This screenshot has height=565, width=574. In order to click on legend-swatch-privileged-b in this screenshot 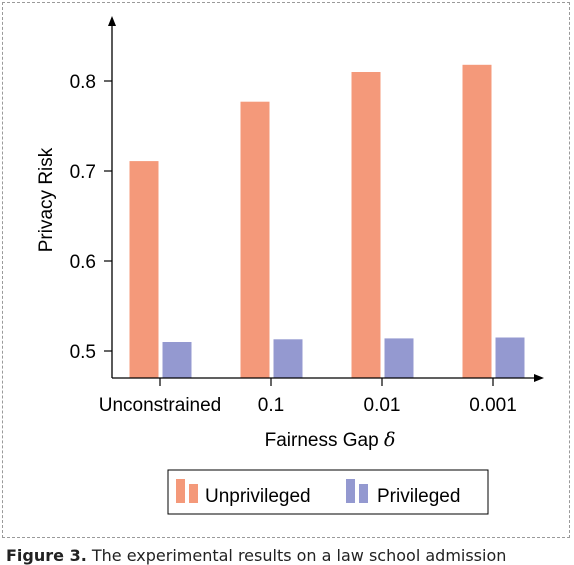, I will do `click(363, 493)`.